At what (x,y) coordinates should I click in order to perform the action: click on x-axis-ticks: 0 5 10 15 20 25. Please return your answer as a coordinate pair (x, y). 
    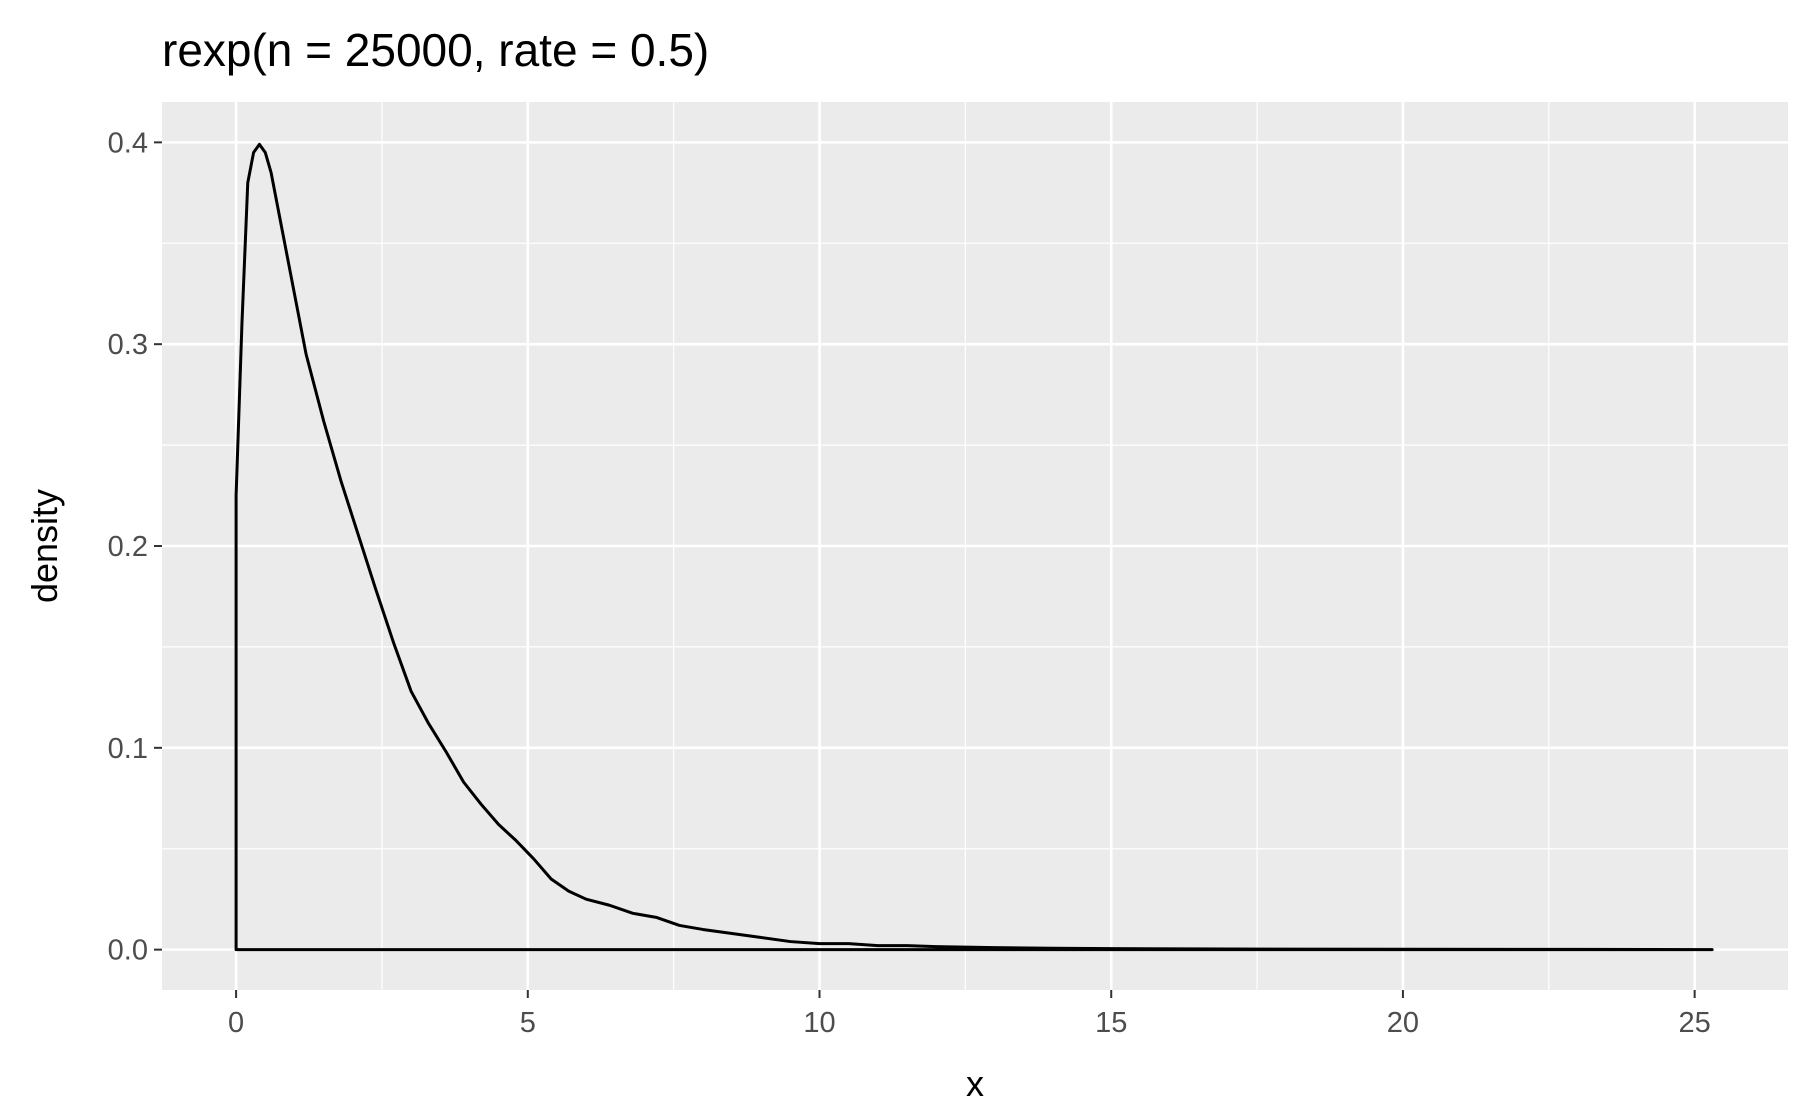
    Looking at the image, I should click on (969, 1014).